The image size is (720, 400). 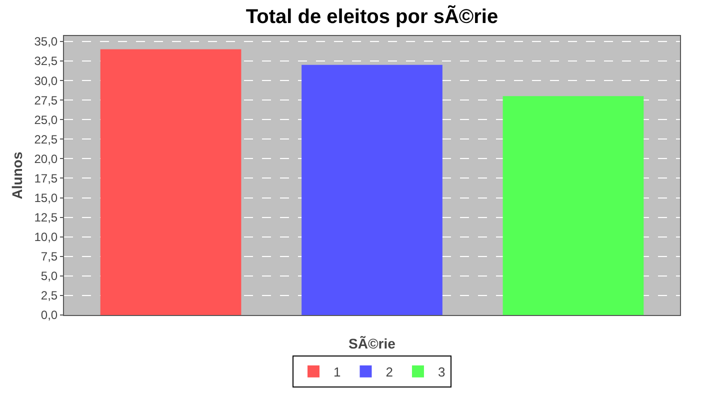 I want to click on y-tick-label: 10,0, so click(x=46, y=237).